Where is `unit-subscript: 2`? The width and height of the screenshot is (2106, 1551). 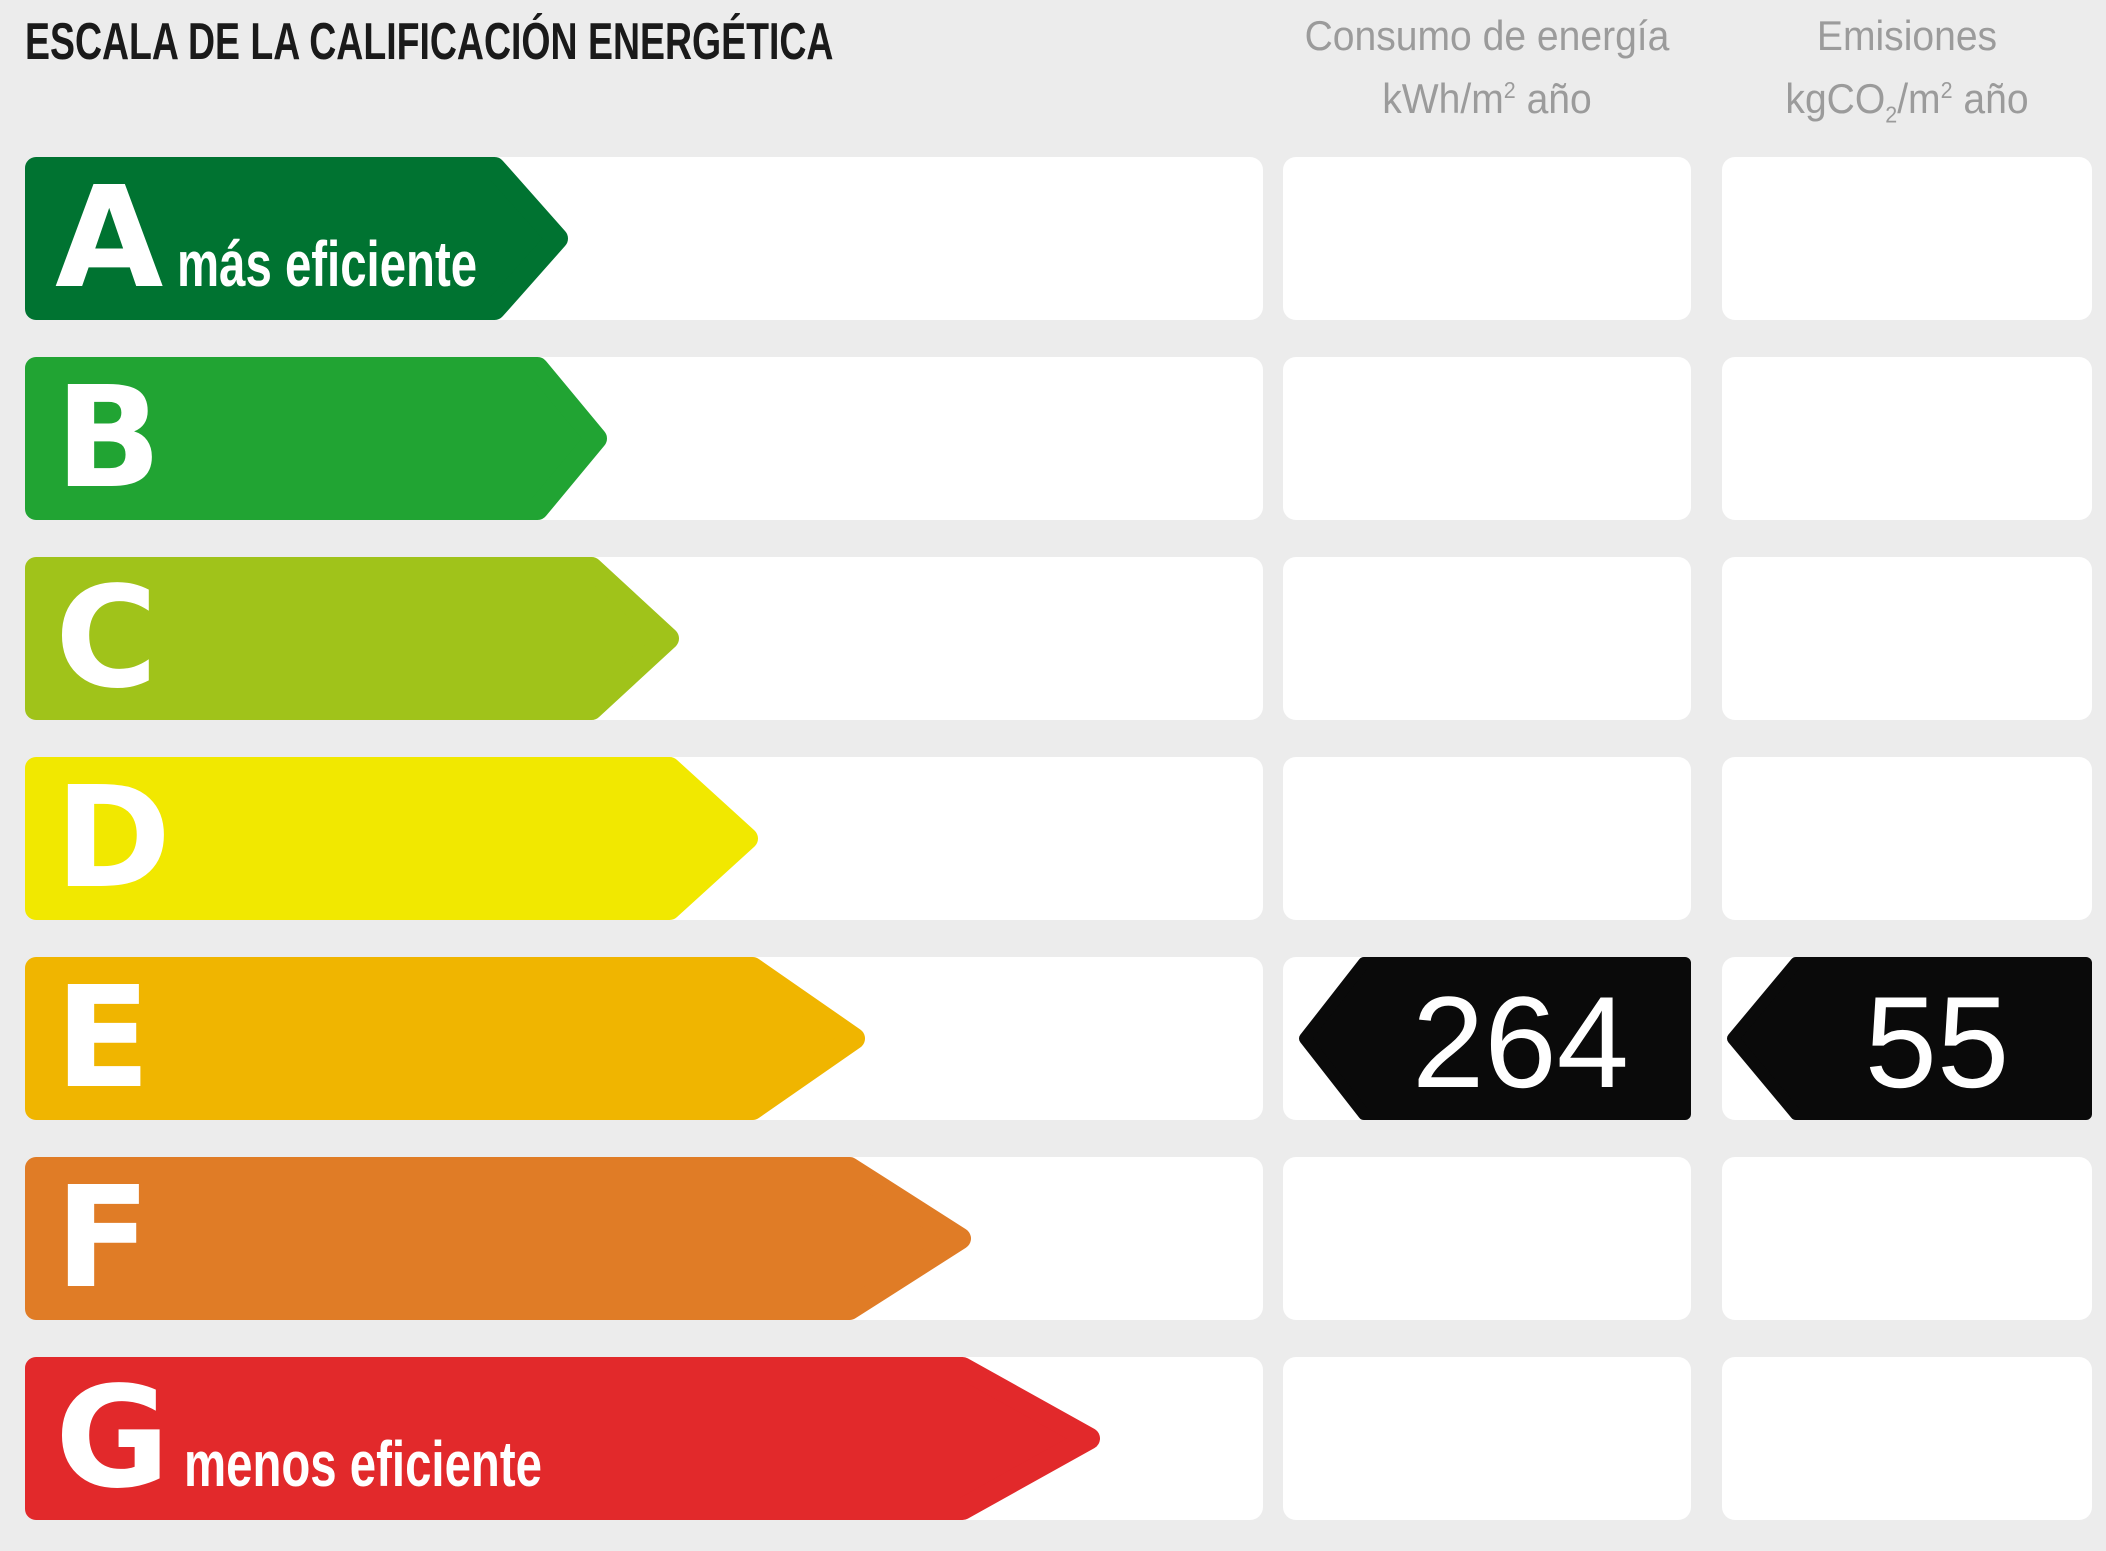
unit-subscript: 2 is located at coordinates (1891, 114).